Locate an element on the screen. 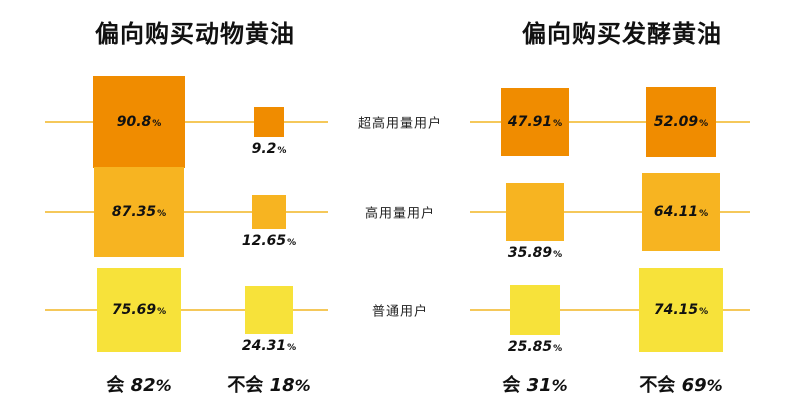 This screenshot has height=414, width=800. data-label: 52.09% is located at coordinates (681, 122).